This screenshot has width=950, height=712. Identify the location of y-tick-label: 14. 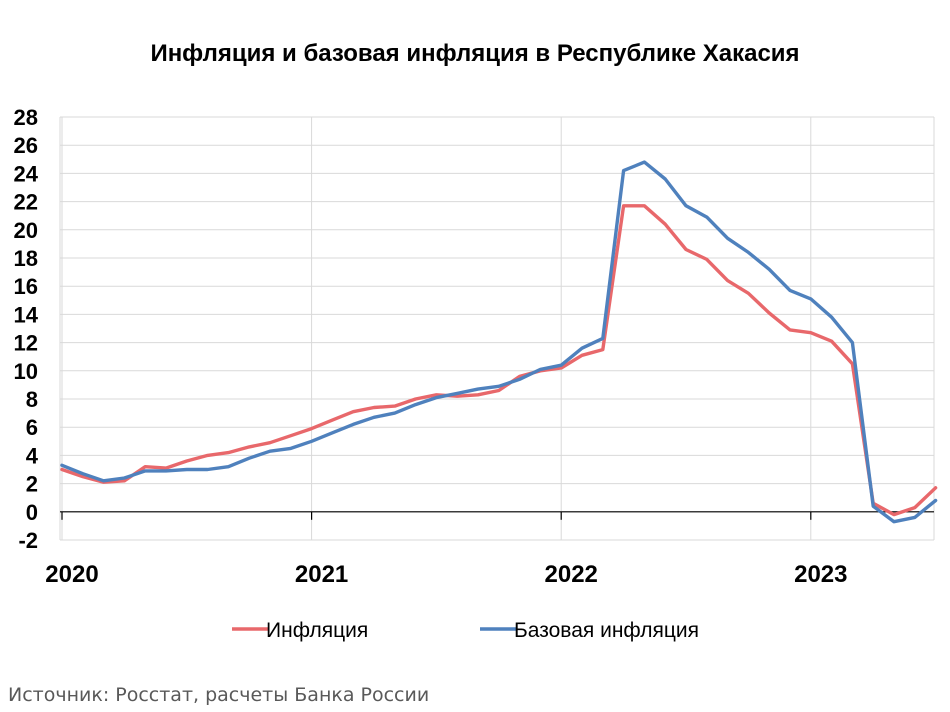
(26, 314).